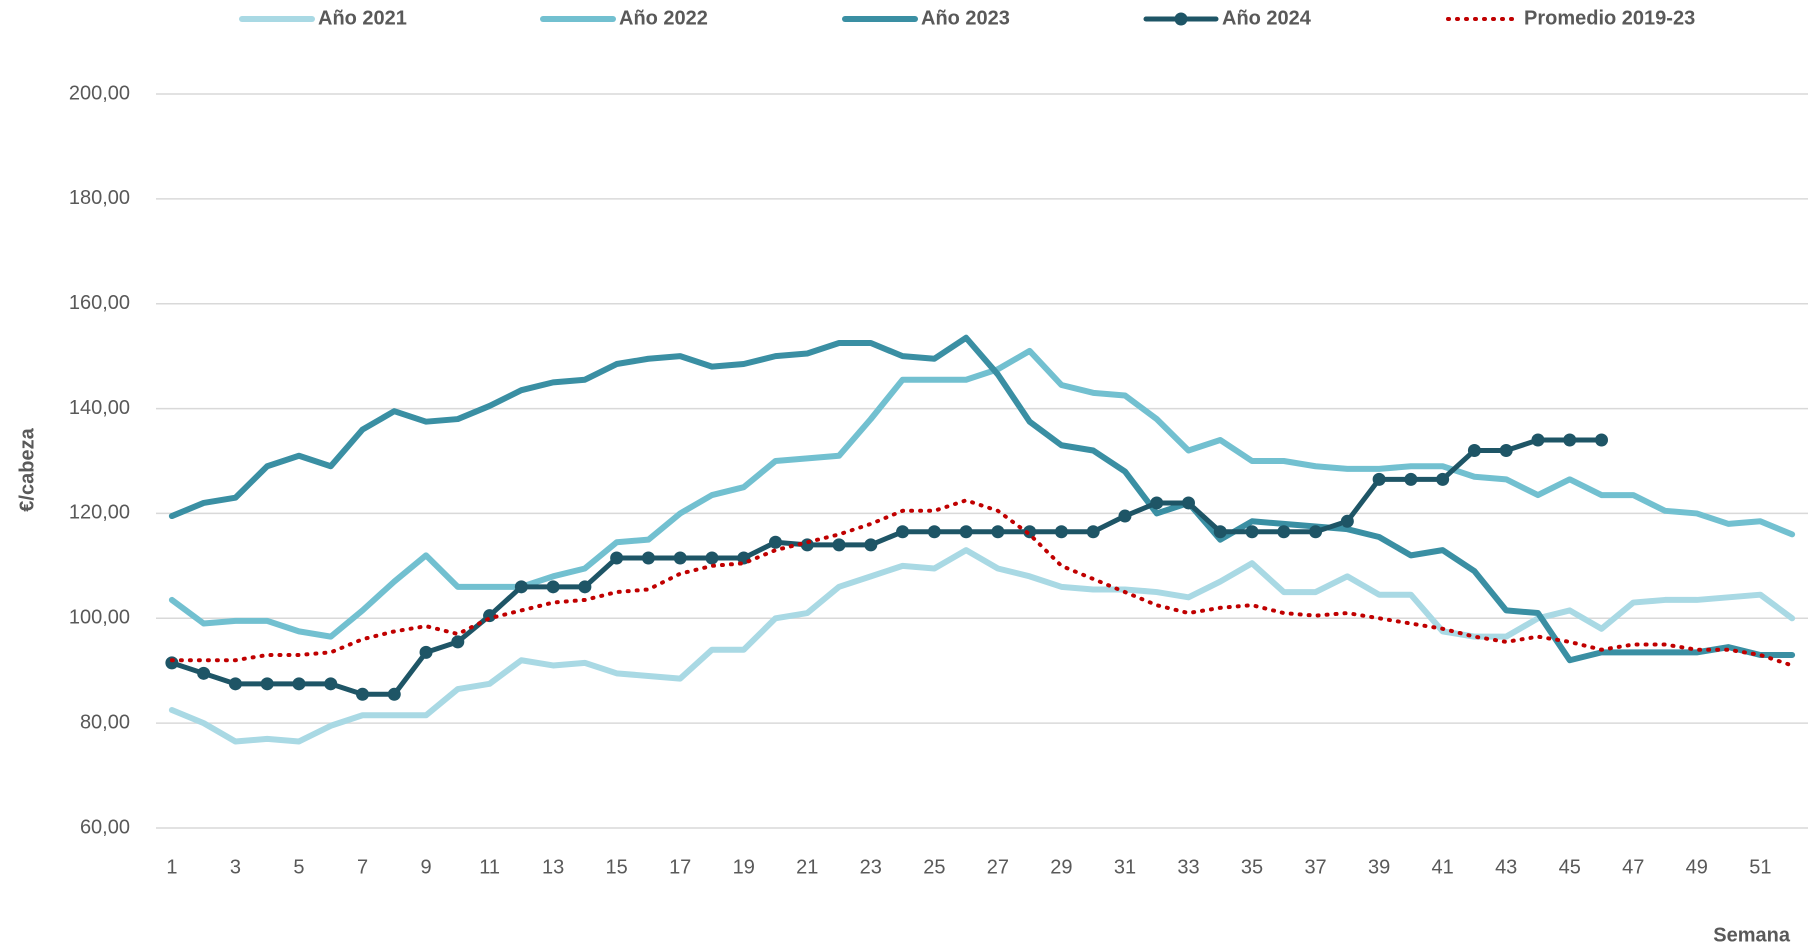 This screenshot has height=950, width=1810. I want to click on x-tick-label: 47, so click(1633, 867).